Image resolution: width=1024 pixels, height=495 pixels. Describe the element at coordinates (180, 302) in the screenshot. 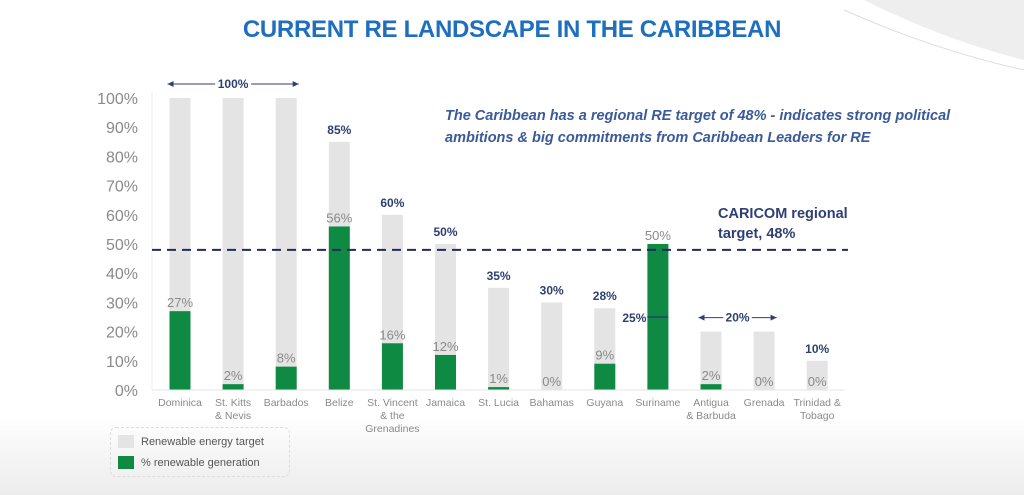

I see `generation-label: 27%` at that location.